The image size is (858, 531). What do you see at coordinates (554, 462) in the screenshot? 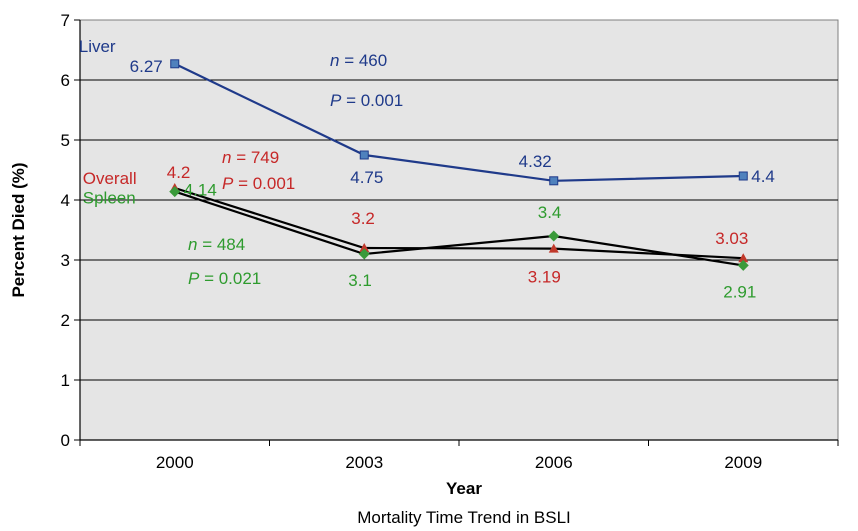
I see `x-tick-label: 2006` at bounding box center [554, 462].